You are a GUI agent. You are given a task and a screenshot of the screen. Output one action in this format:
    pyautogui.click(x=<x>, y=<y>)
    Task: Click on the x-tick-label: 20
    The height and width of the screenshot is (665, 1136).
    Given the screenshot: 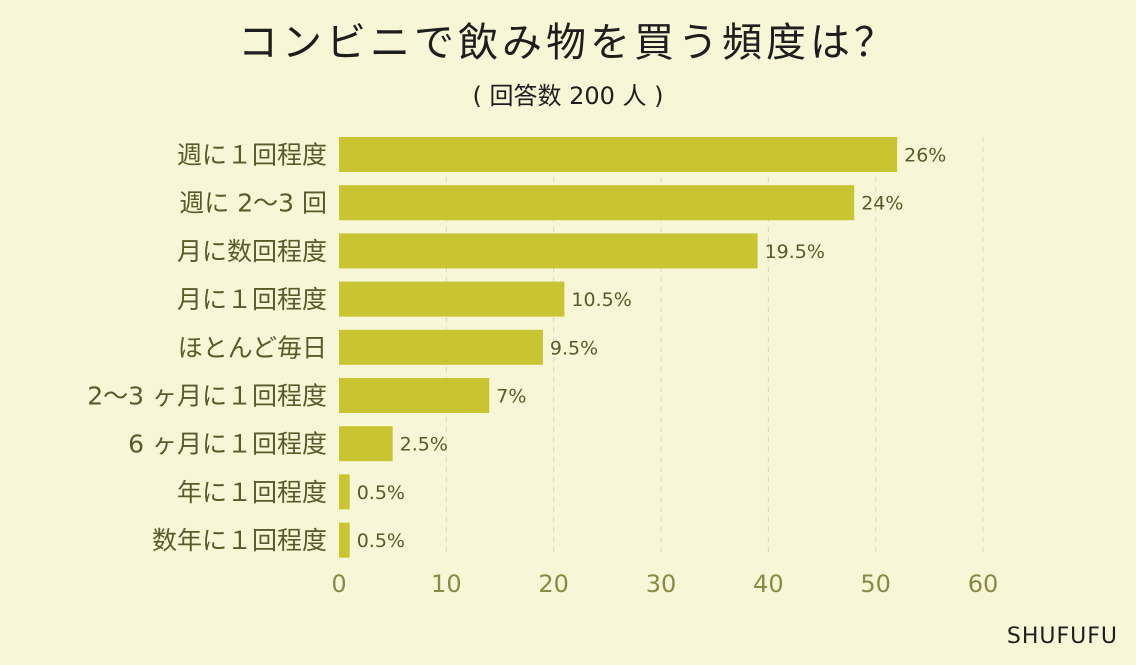 What is the action you would take?
    pyautogui.click(x=553, y=584)
    